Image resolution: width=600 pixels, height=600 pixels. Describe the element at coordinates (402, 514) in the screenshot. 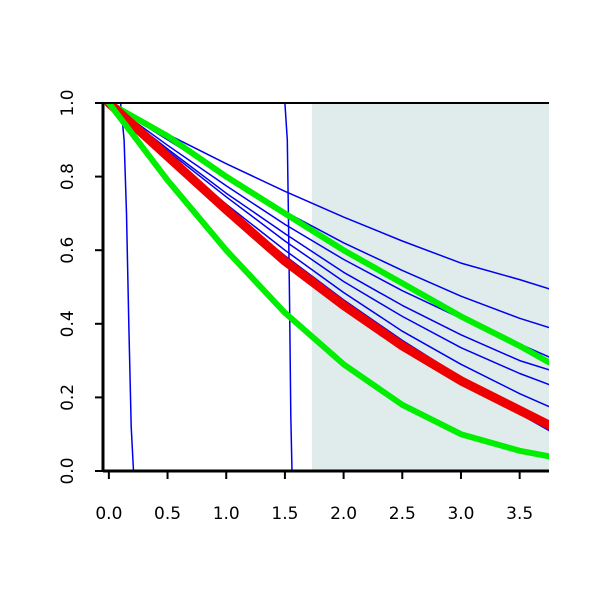

I see `x-tick-label: 2.5` at that location.